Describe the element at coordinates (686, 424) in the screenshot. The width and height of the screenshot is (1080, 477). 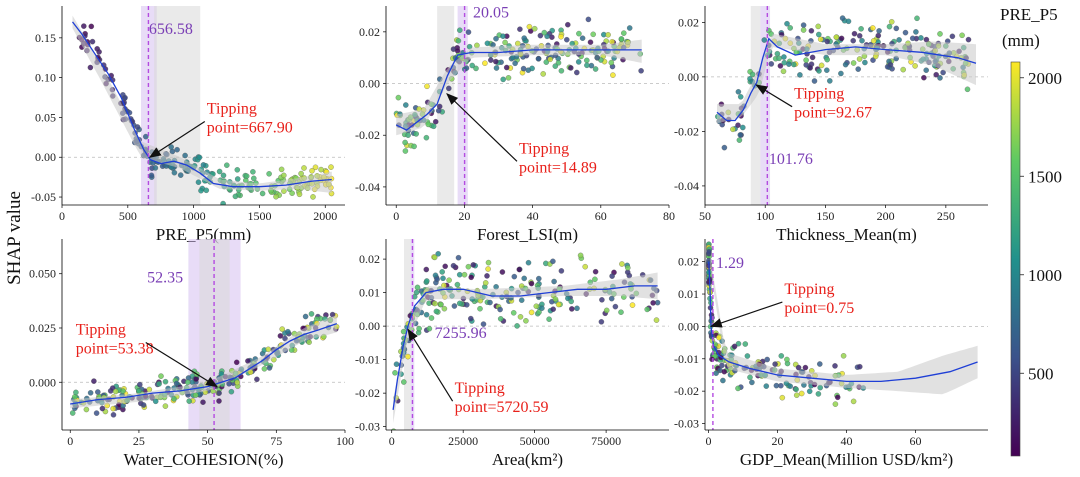
I see `y-tick-label: -0.03` at that location.